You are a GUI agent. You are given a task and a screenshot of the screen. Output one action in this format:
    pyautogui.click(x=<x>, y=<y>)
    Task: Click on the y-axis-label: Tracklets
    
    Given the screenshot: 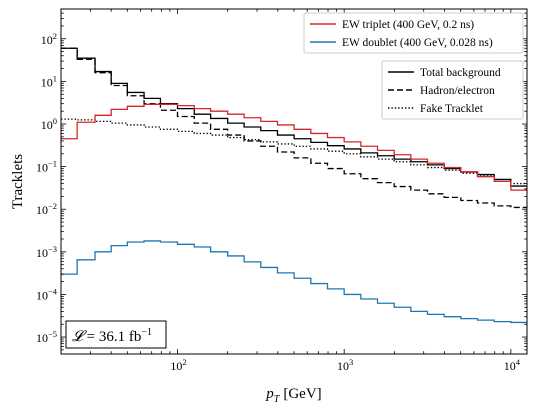 What is the action you would take?
    pyautogui.click(x=18, y=181)
    